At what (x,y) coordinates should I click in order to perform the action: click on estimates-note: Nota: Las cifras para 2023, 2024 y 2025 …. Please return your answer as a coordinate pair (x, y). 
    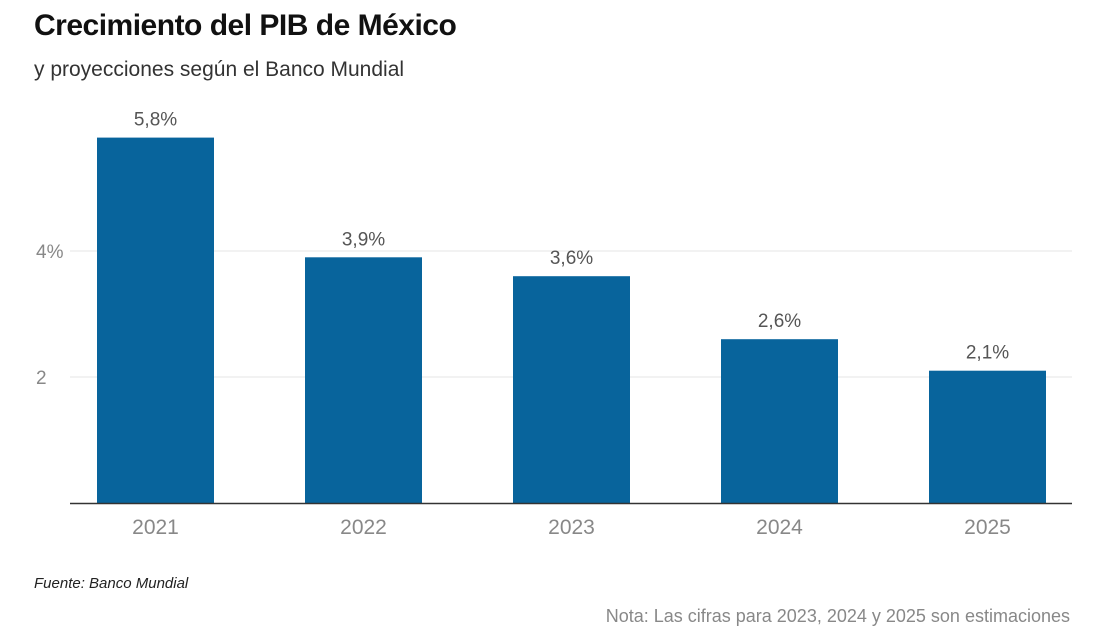
    Looking at the image, I should click on (837, 616).